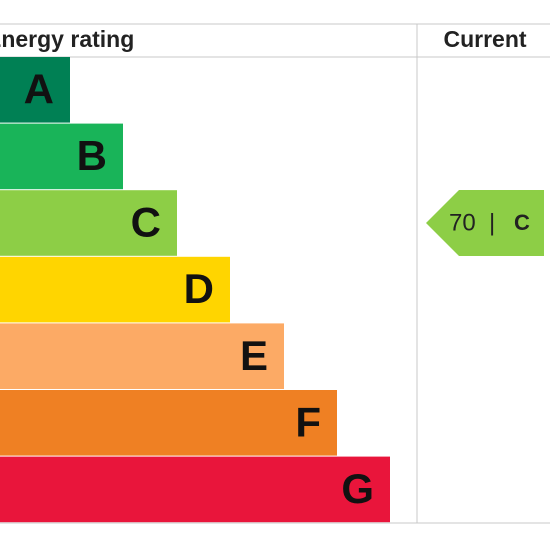 The image size is (550, 550). What do you see at coordinates (357, 488) in the screenshot?
I see `band-letter: G` at bounding box center [357, 488].